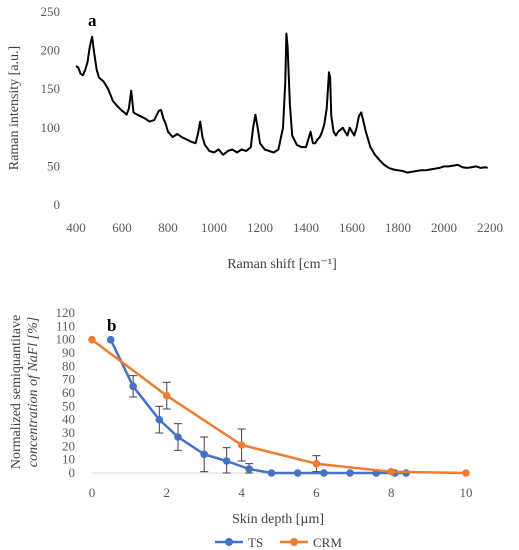 Image resolution: width=519 pixels, height=550 pixels. Describe the element at coordinates (398, 227) in the screenshot. I see `panel-a-x-tick-1800: 1800` at that location.